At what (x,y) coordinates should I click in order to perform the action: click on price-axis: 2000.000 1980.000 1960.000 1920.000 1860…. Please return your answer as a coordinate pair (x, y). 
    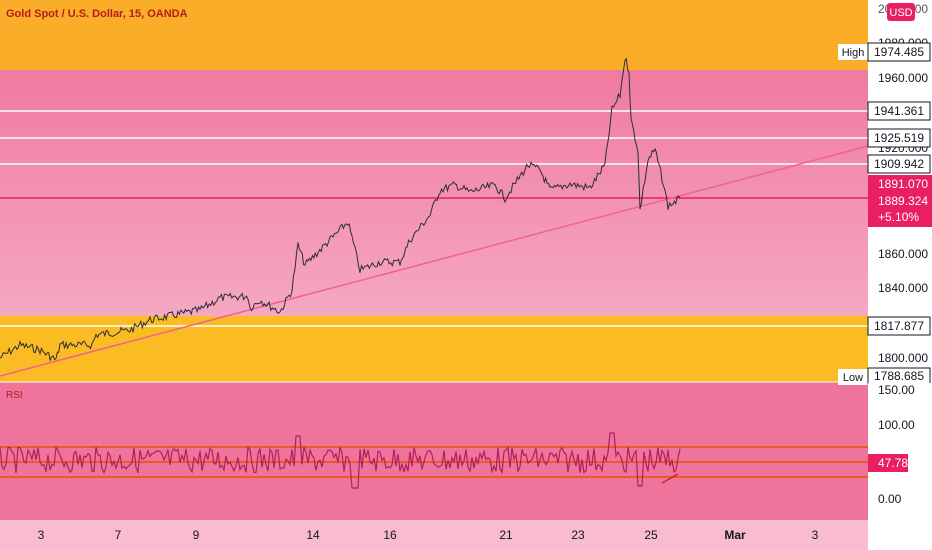
    Looking at the image, I should click on (885, 192).